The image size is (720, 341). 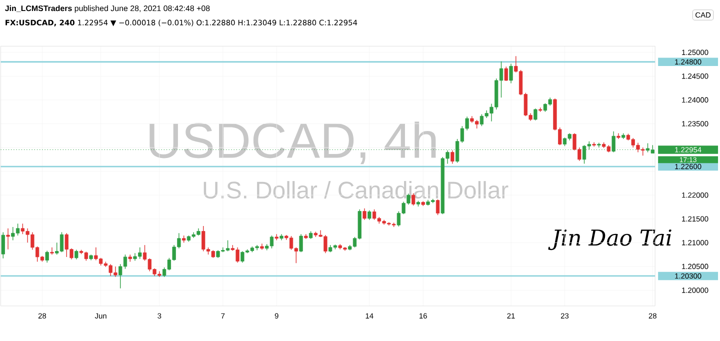 I want to click on annotation: U.S. Dollar / Canadian Dollar, so click(x=356, y=190).